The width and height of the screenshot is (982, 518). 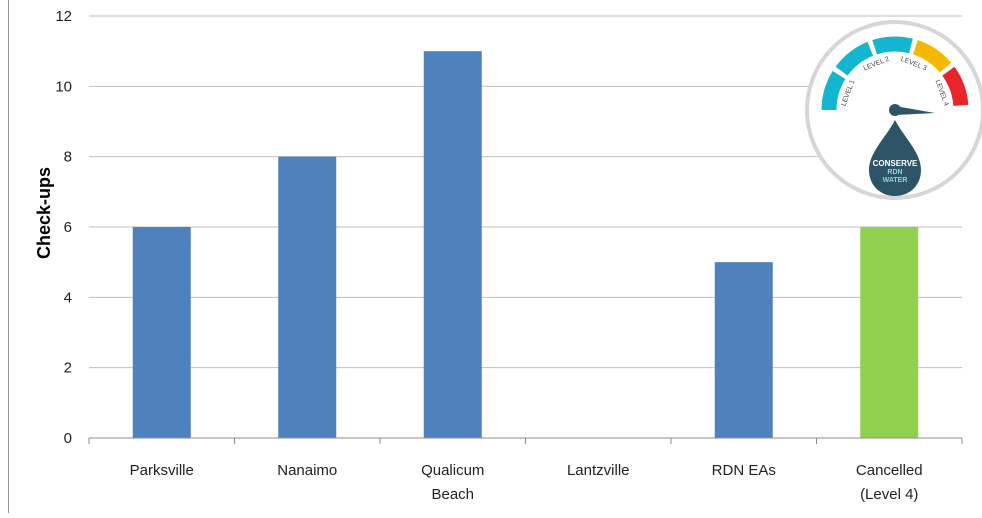 I want to click on y-tick-label: 10, so click(x=63, y=86).